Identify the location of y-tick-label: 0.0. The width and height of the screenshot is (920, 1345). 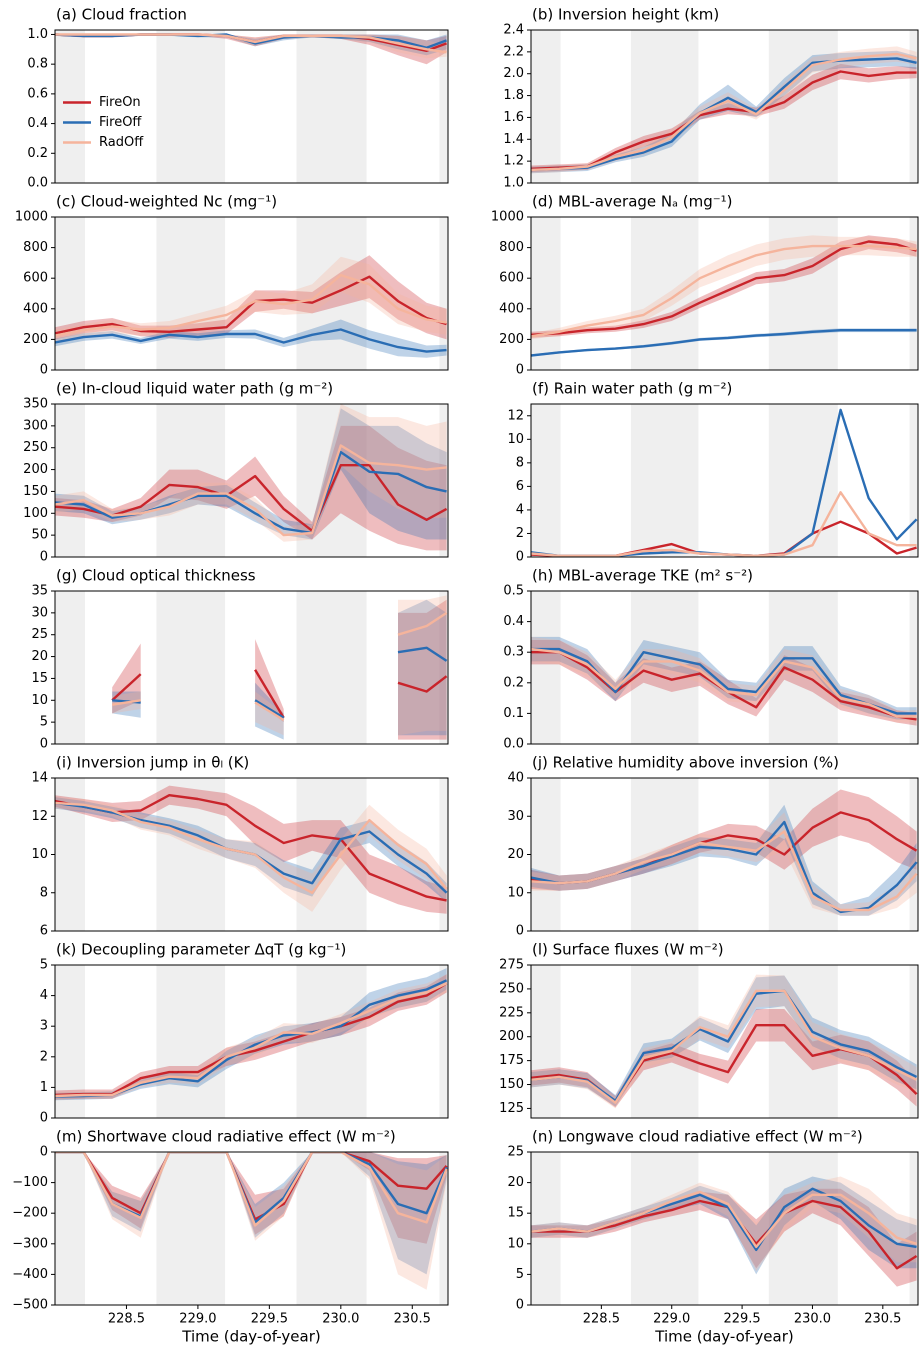
(37, 183).